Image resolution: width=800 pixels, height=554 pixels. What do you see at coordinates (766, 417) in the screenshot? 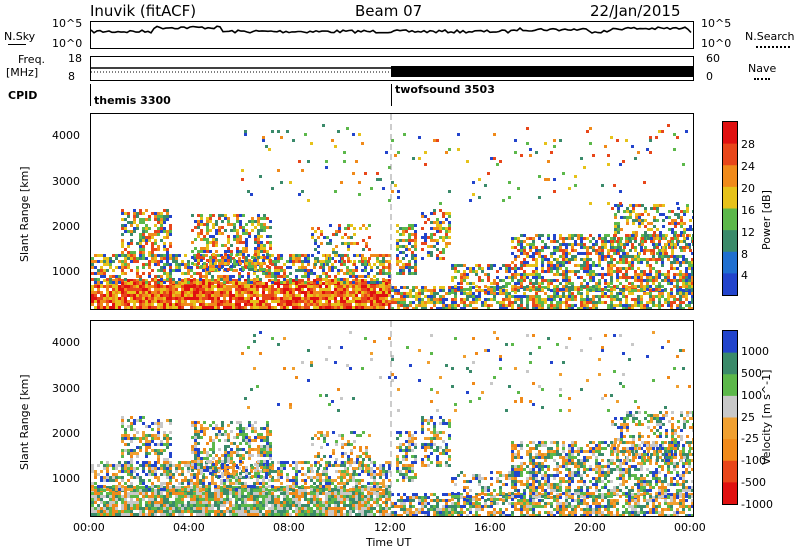
I see `velocity-colorbar-label: Velocity [m s^-1]` at bounding box center [766, 417].